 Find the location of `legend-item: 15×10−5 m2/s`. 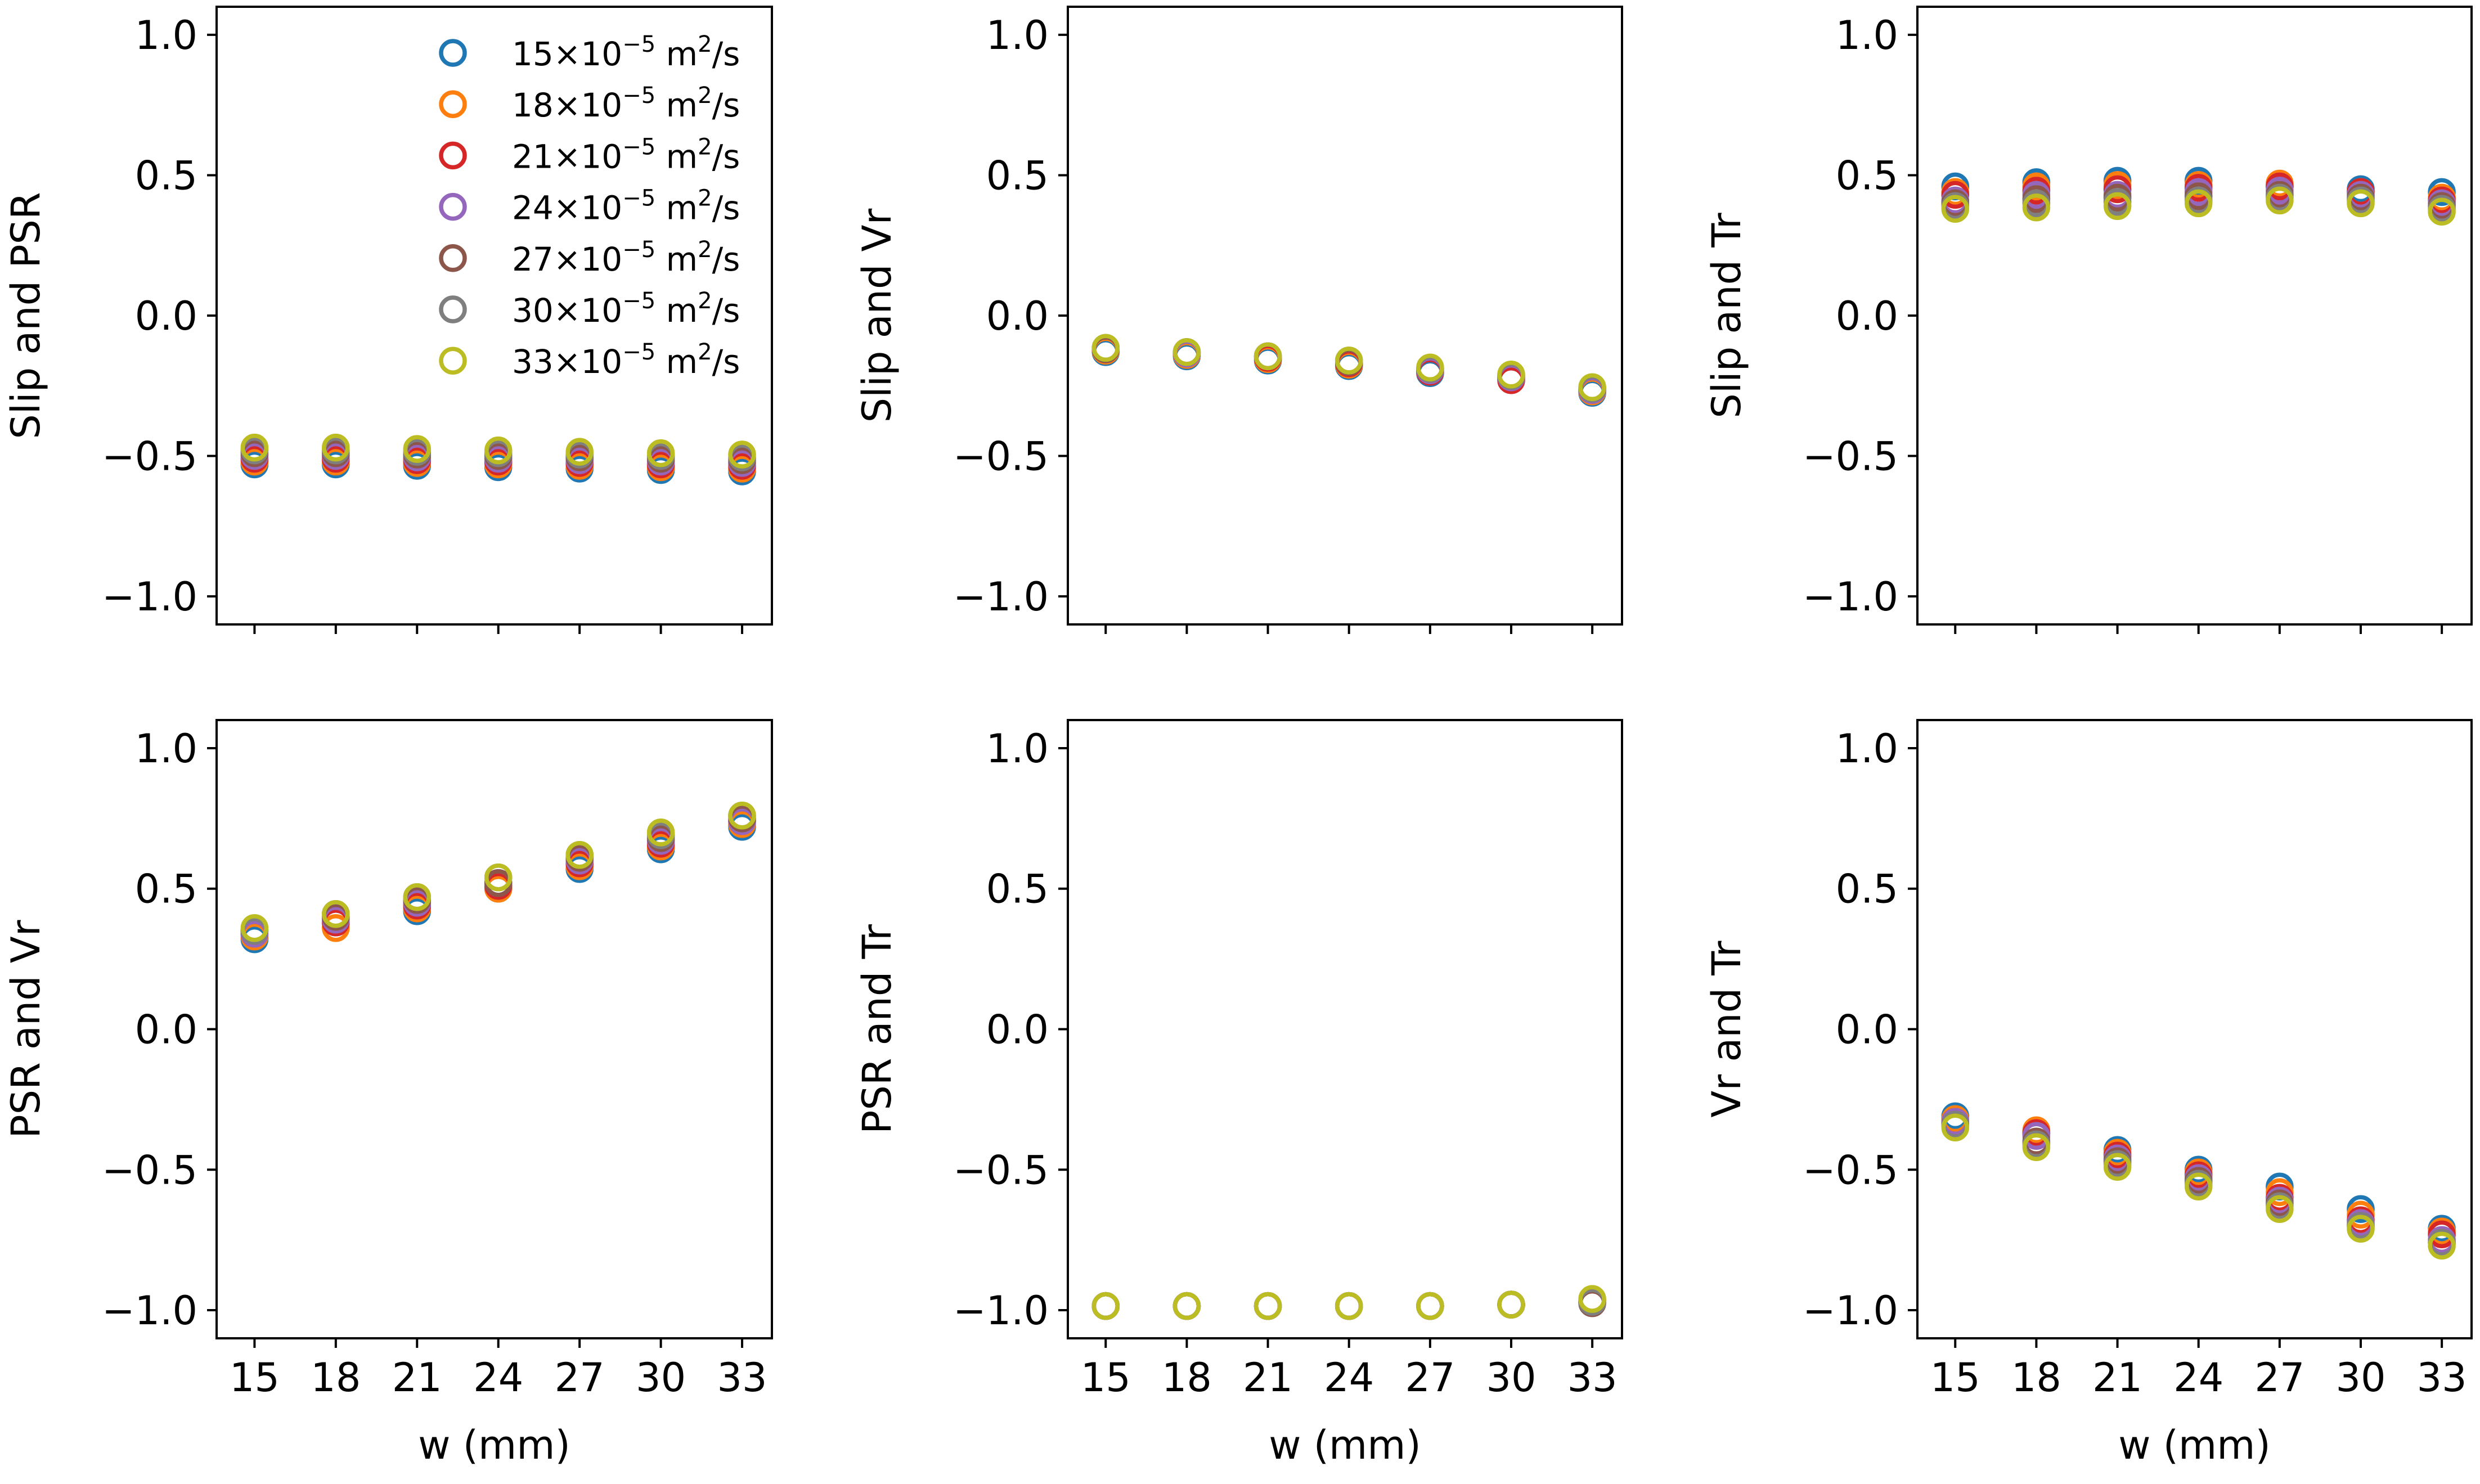

legend-item: 15×10−5 m2/s is located at coordinates (589, 52).